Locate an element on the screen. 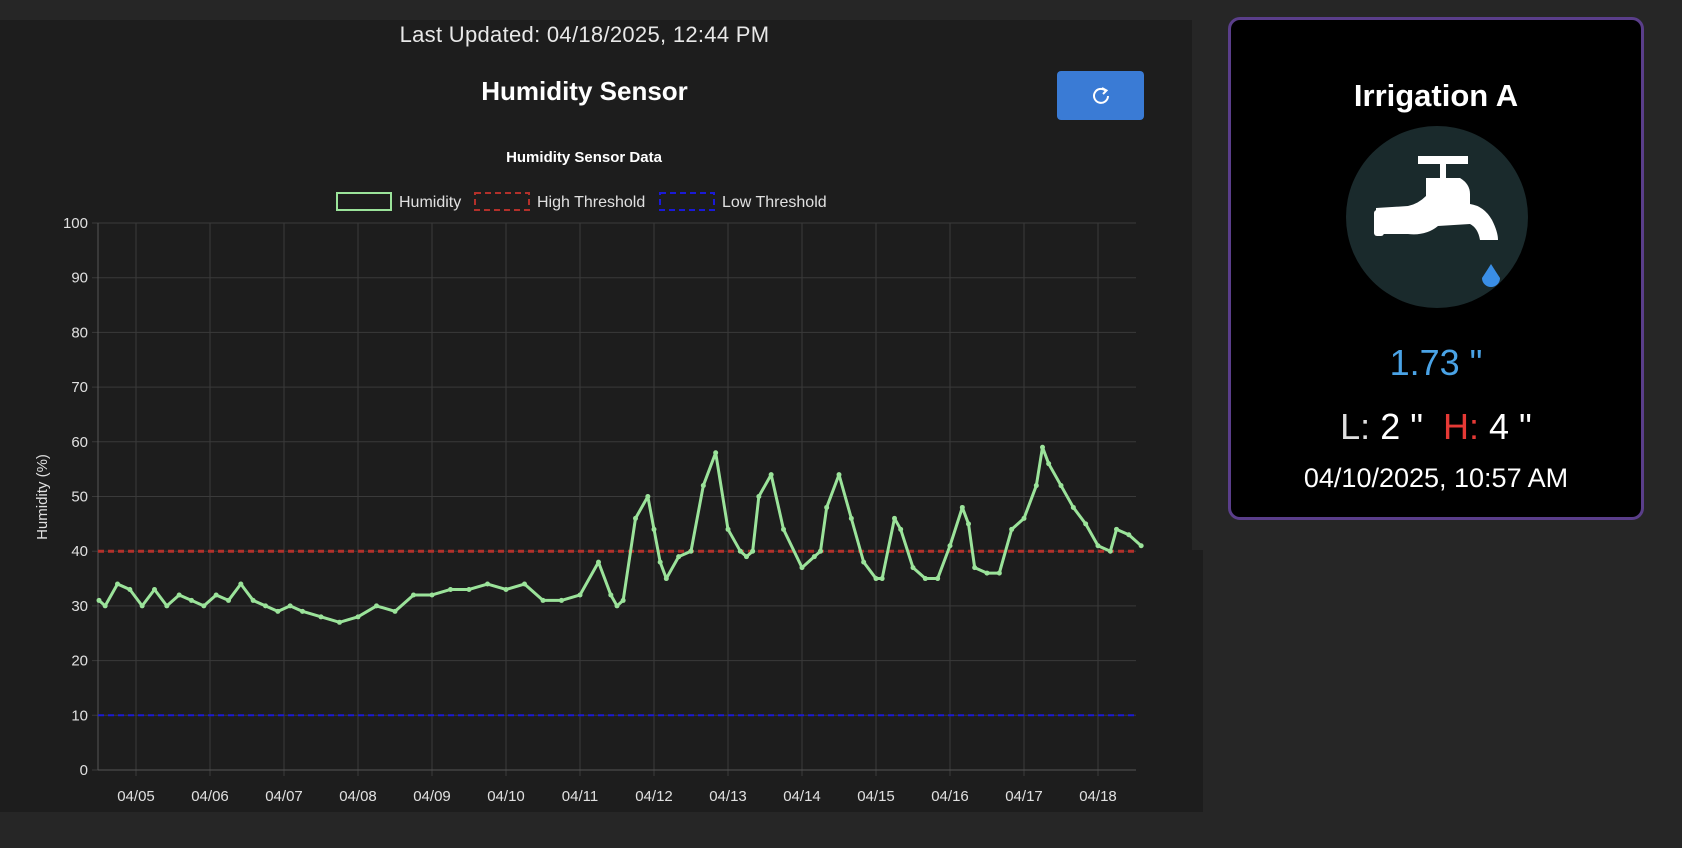  x-tick-label: 04/15 is located at coordinates (876, 796).